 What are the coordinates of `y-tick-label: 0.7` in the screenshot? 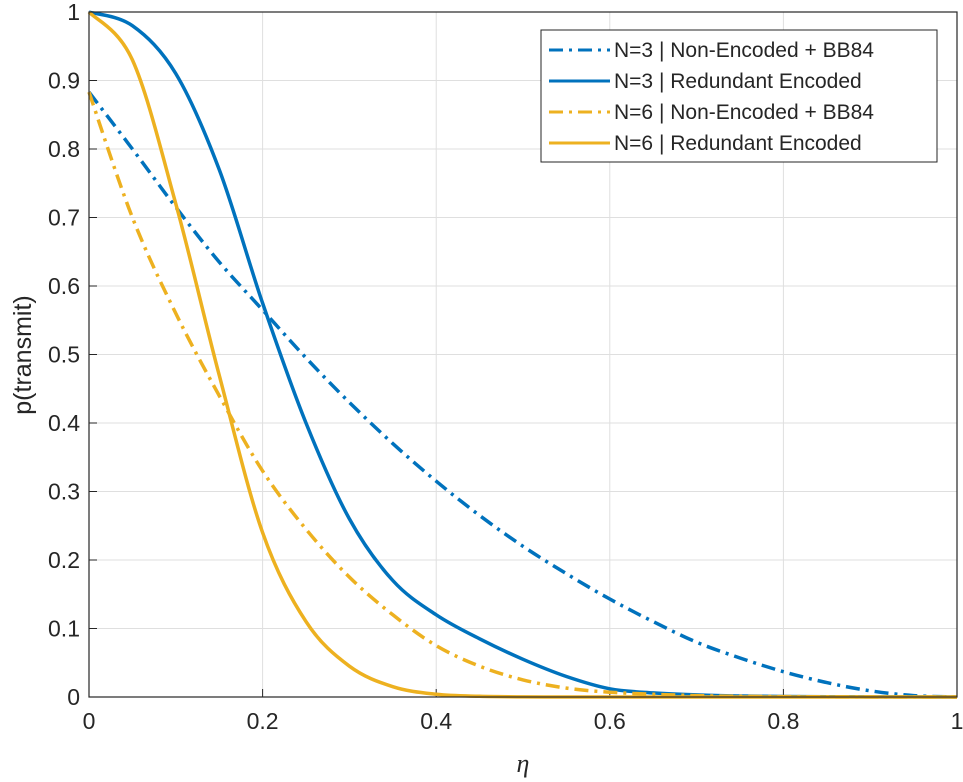 It's located at (64, 218).